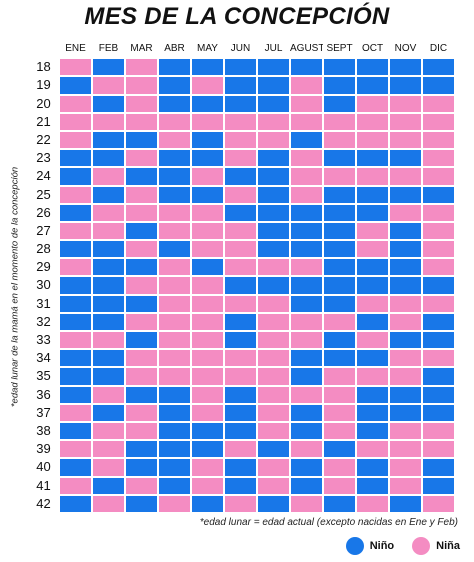 Image resolution: width=474 pixels, height=562 pixels. What do you see at coordinates (438, 48) in the screenshot?
I see `month-header: DIC` at bounding box center [438, 48].